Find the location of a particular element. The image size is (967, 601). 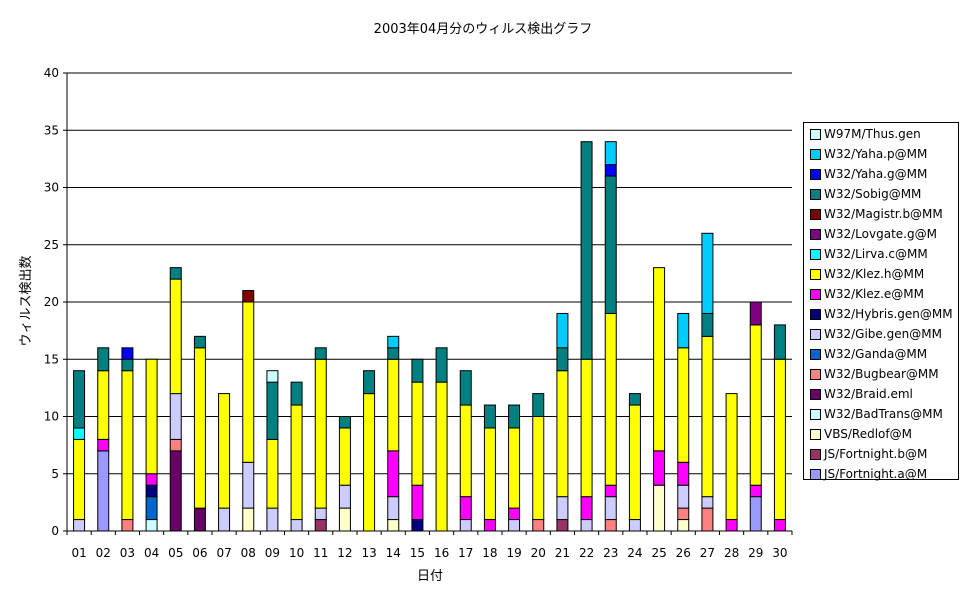

y-tick-label: 20 is located at coordinates (51, 302).